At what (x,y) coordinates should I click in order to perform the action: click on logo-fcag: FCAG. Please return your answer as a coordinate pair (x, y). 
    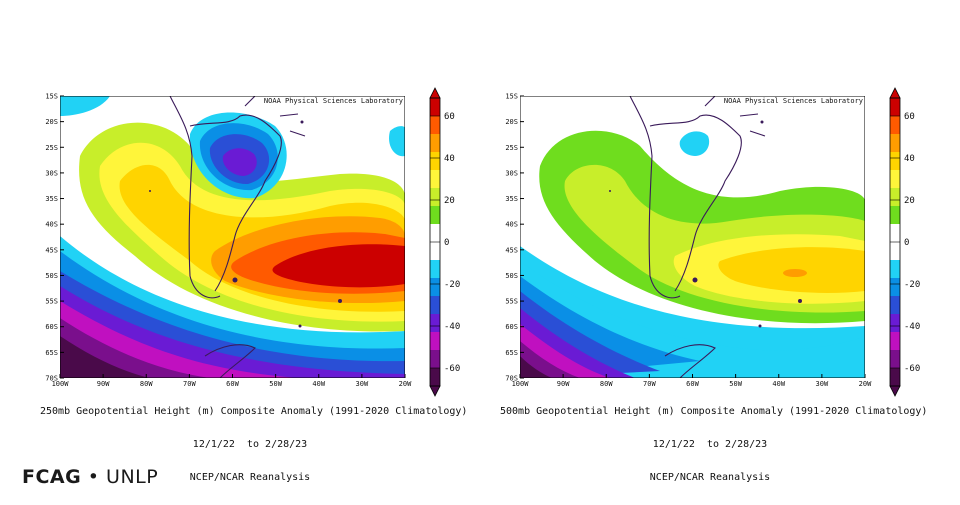
    Looking at the image, I should click on (52, 477).